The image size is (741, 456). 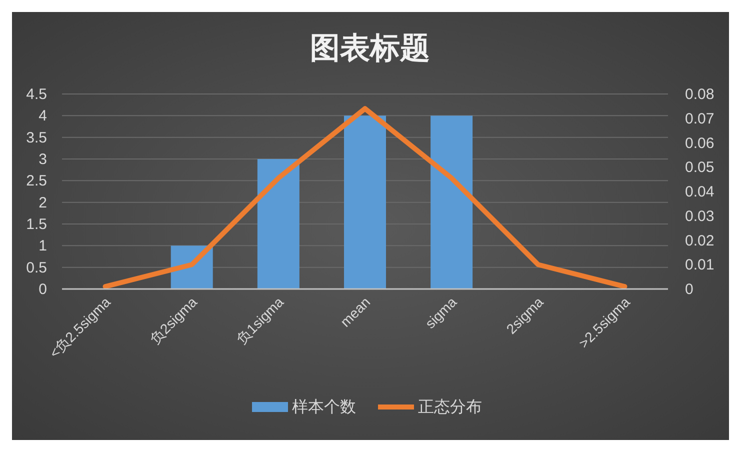 I want to click on y-tick-label: 2, so click(x=42, y=203).